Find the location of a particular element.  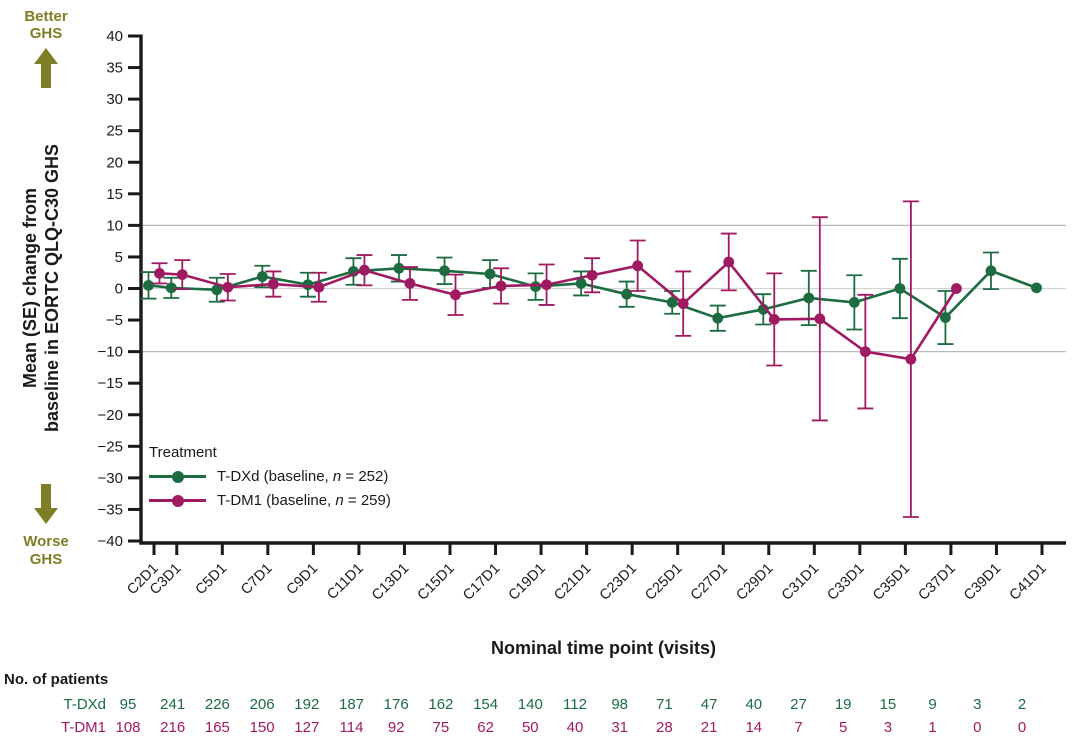

patient-count: 165 is located at coordinates (217, 727).